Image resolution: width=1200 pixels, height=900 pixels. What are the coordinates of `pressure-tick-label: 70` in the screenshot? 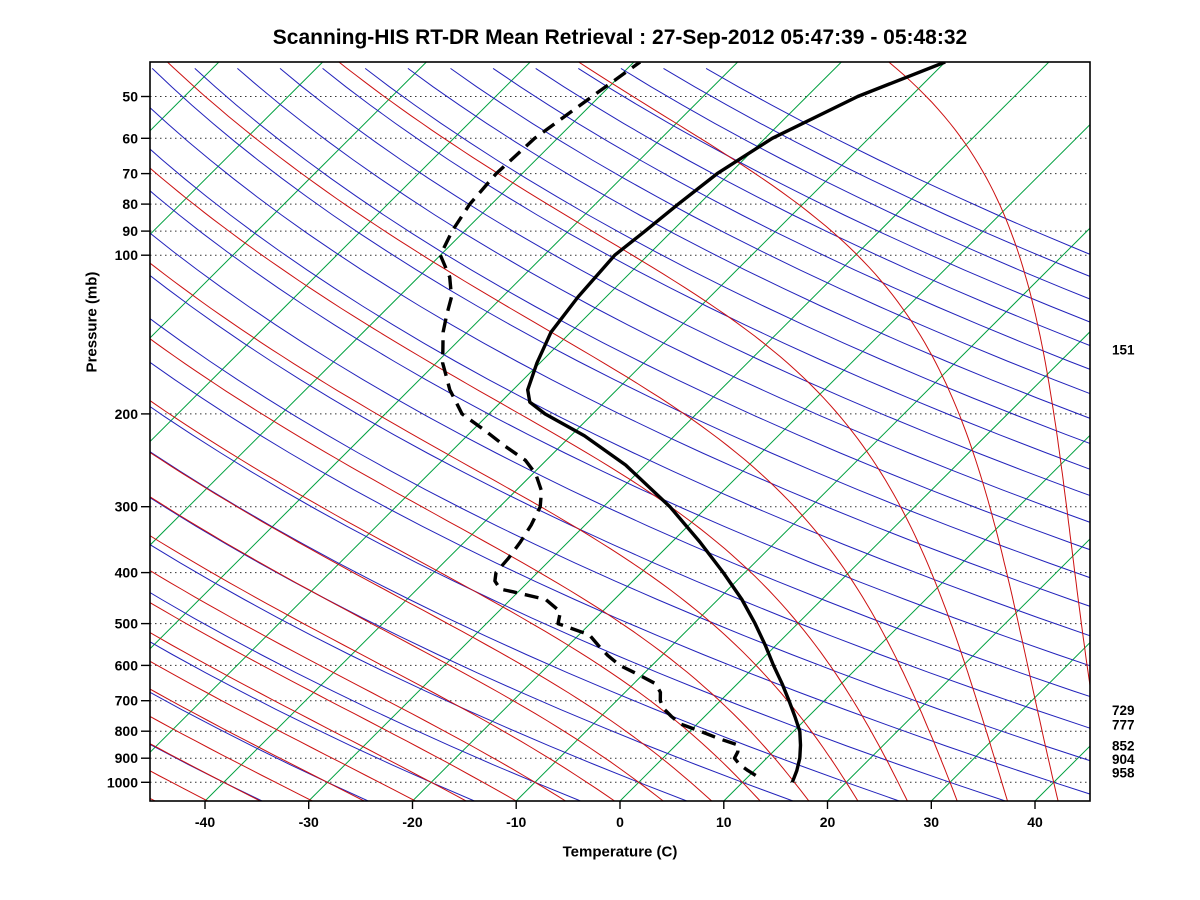 It's located at (130, 174).